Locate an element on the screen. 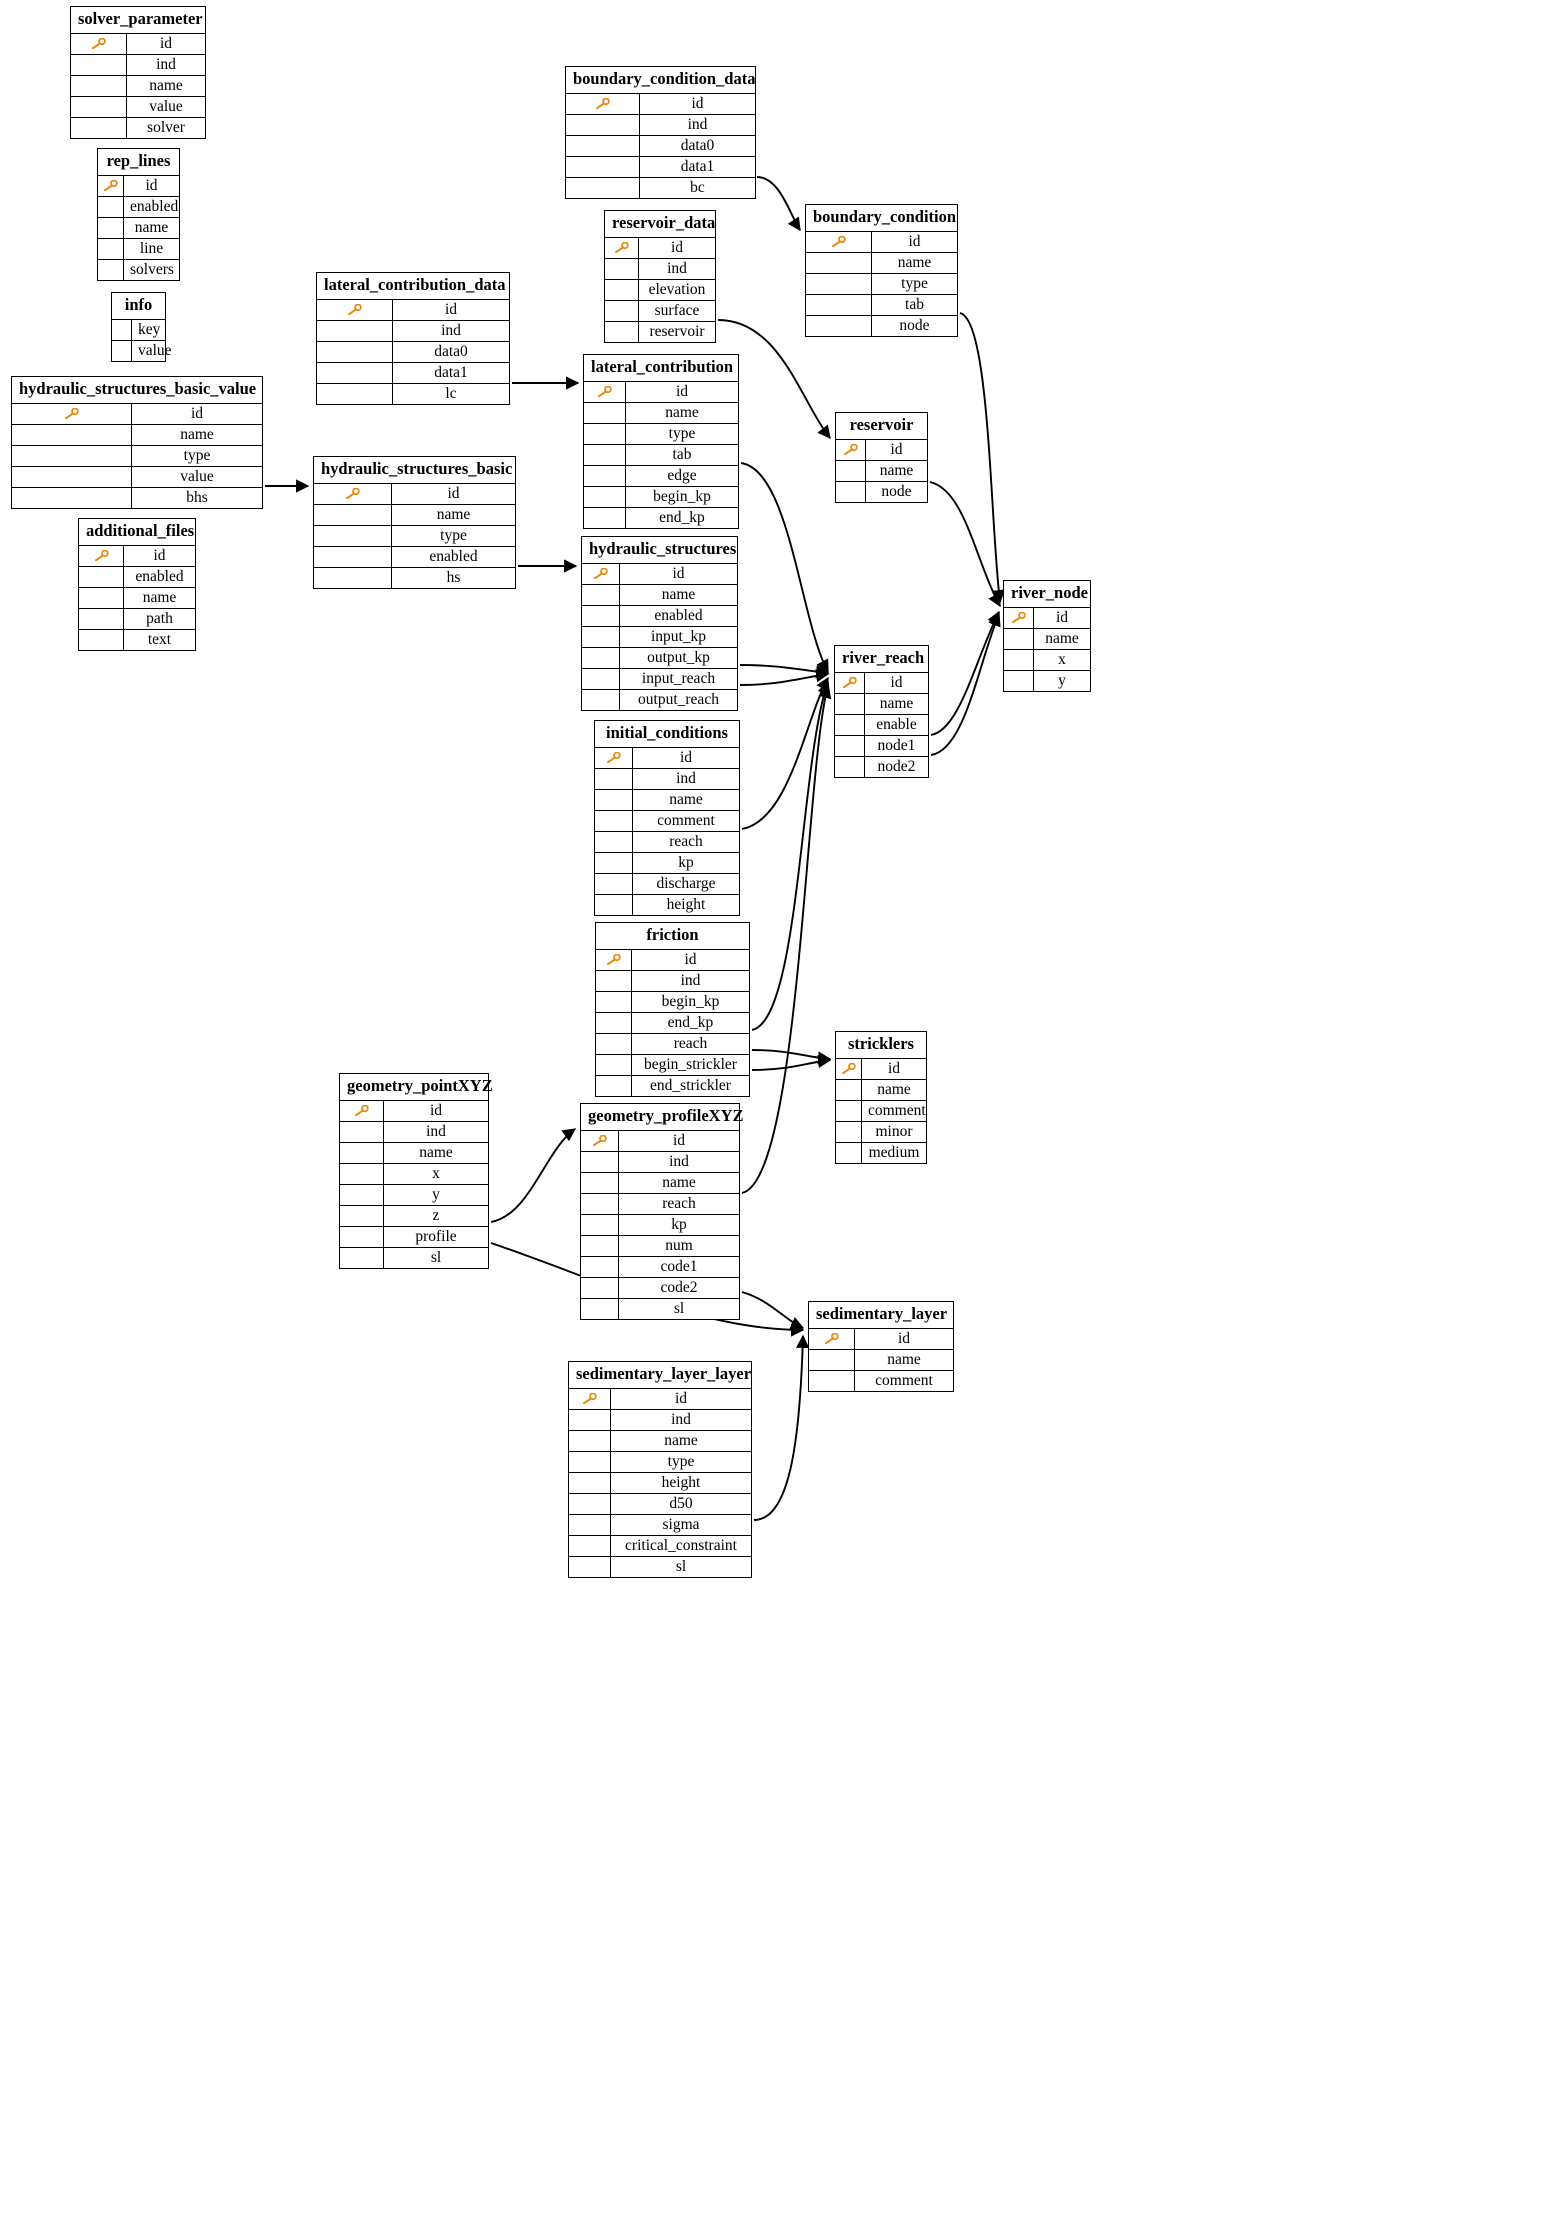  entity-field-row: line is located at coordinates (138, 249).